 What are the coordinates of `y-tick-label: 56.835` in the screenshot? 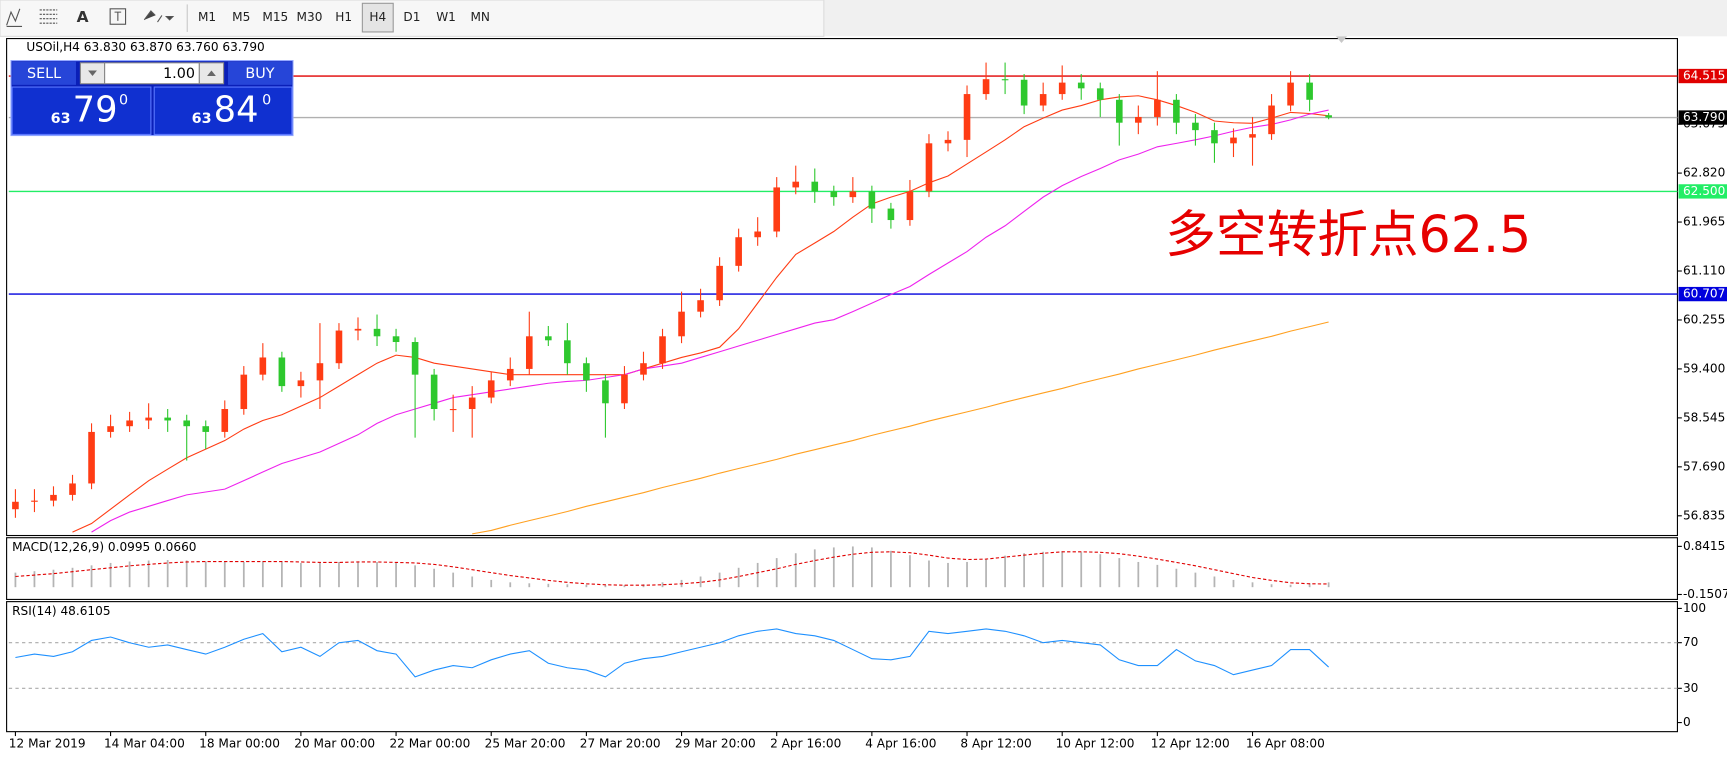 It's located at (1704, 515).